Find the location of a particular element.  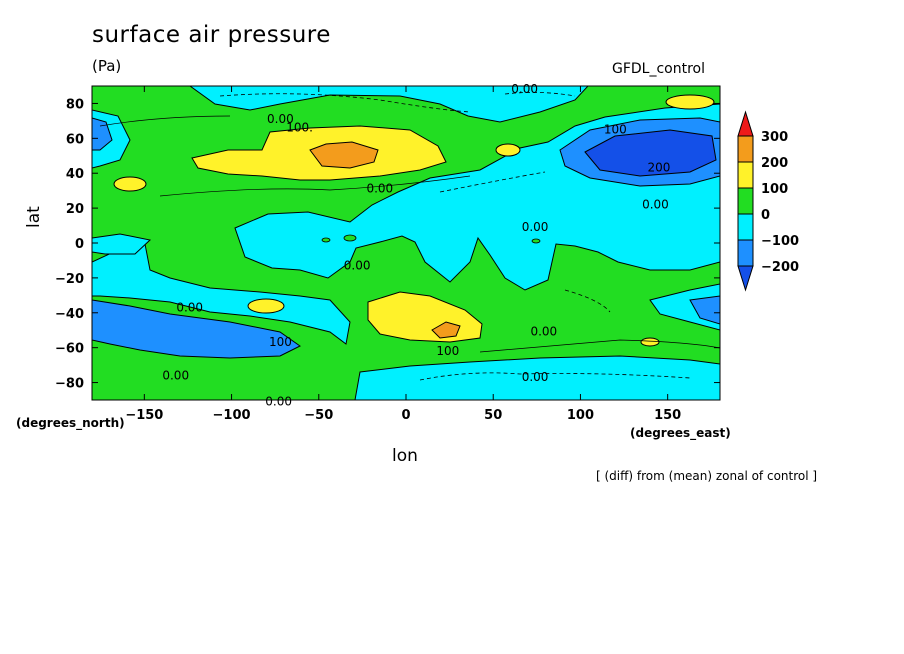

field-se-low is located at coordinates (704, 310).